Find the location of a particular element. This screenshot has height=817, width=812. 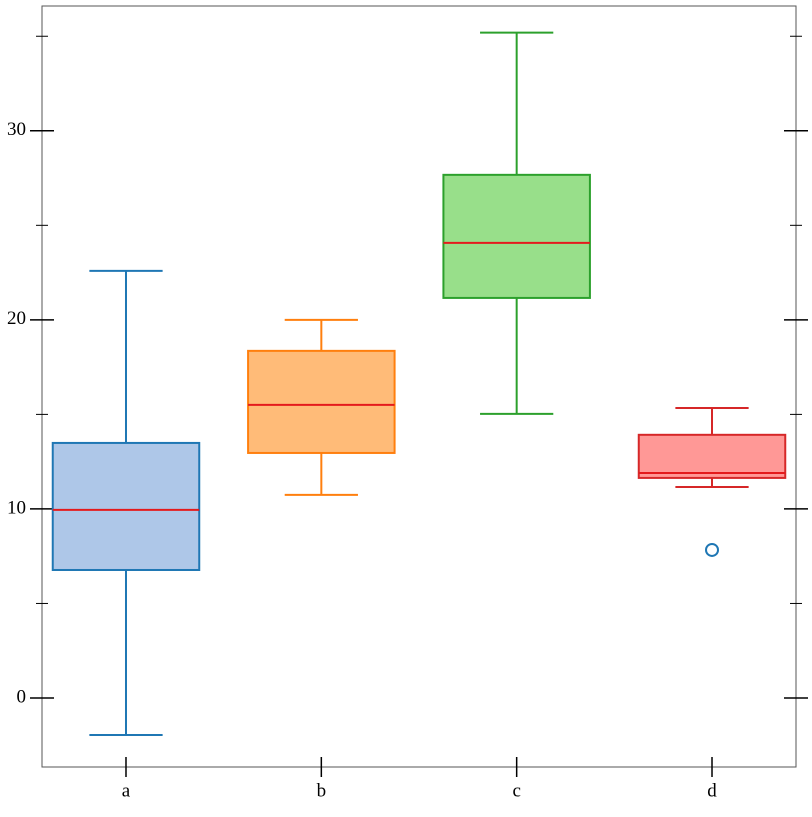

flier is located at coordinates (712, 549).